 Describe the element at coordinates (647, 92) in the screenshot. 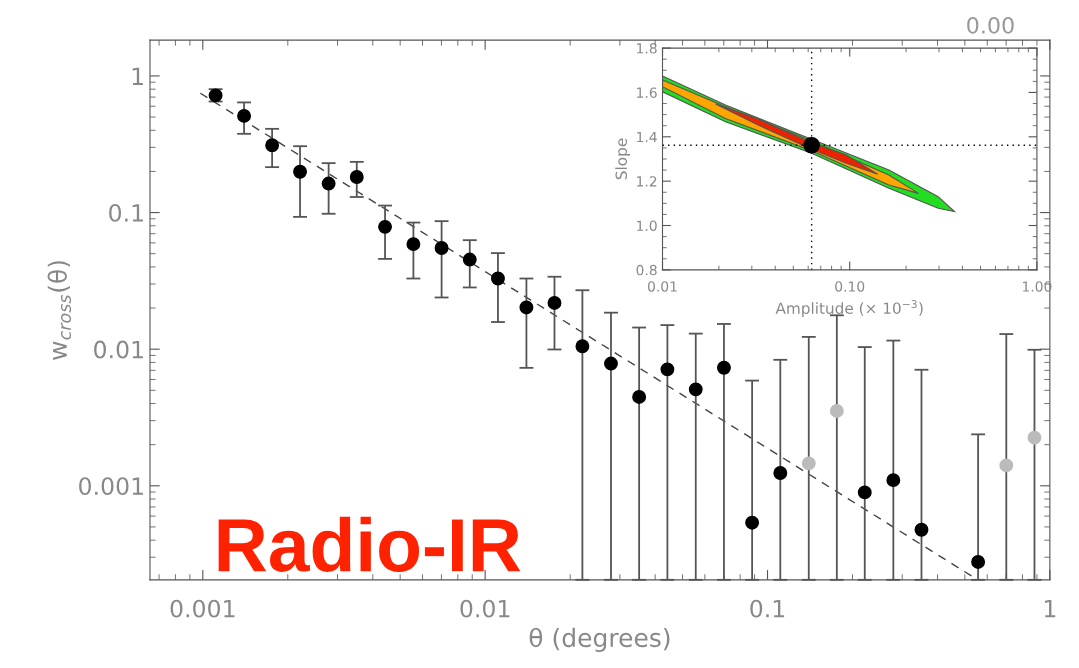

I see `y-tick-label: 1.6` at that location.